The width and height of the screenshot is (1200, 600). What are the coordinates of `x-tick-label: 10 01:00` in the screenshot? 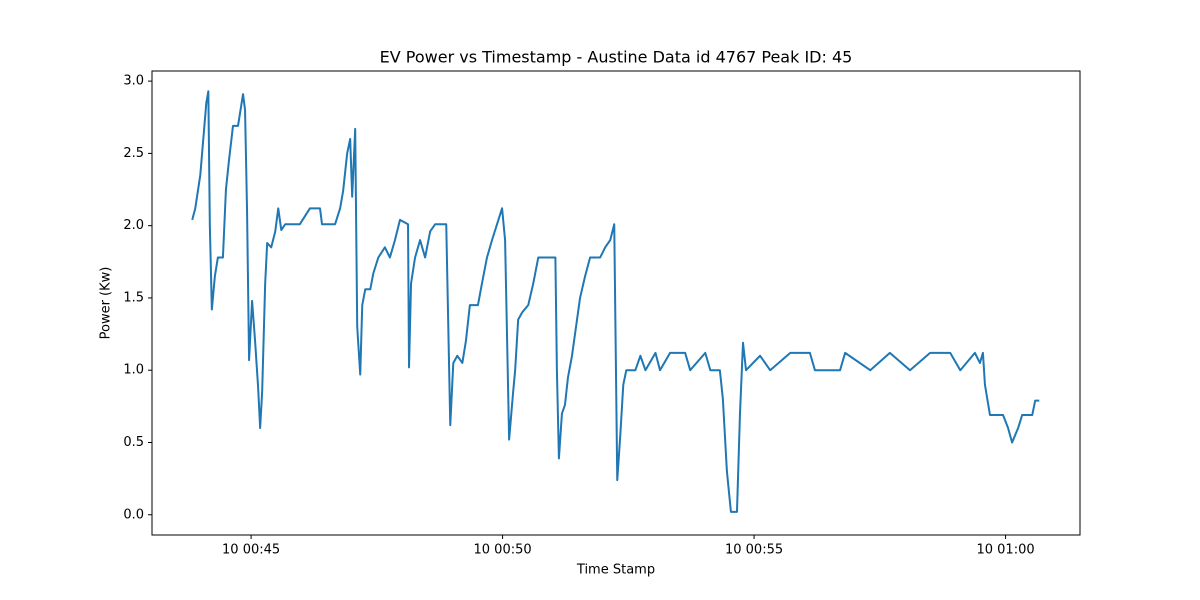 It's located at (1005, 550).